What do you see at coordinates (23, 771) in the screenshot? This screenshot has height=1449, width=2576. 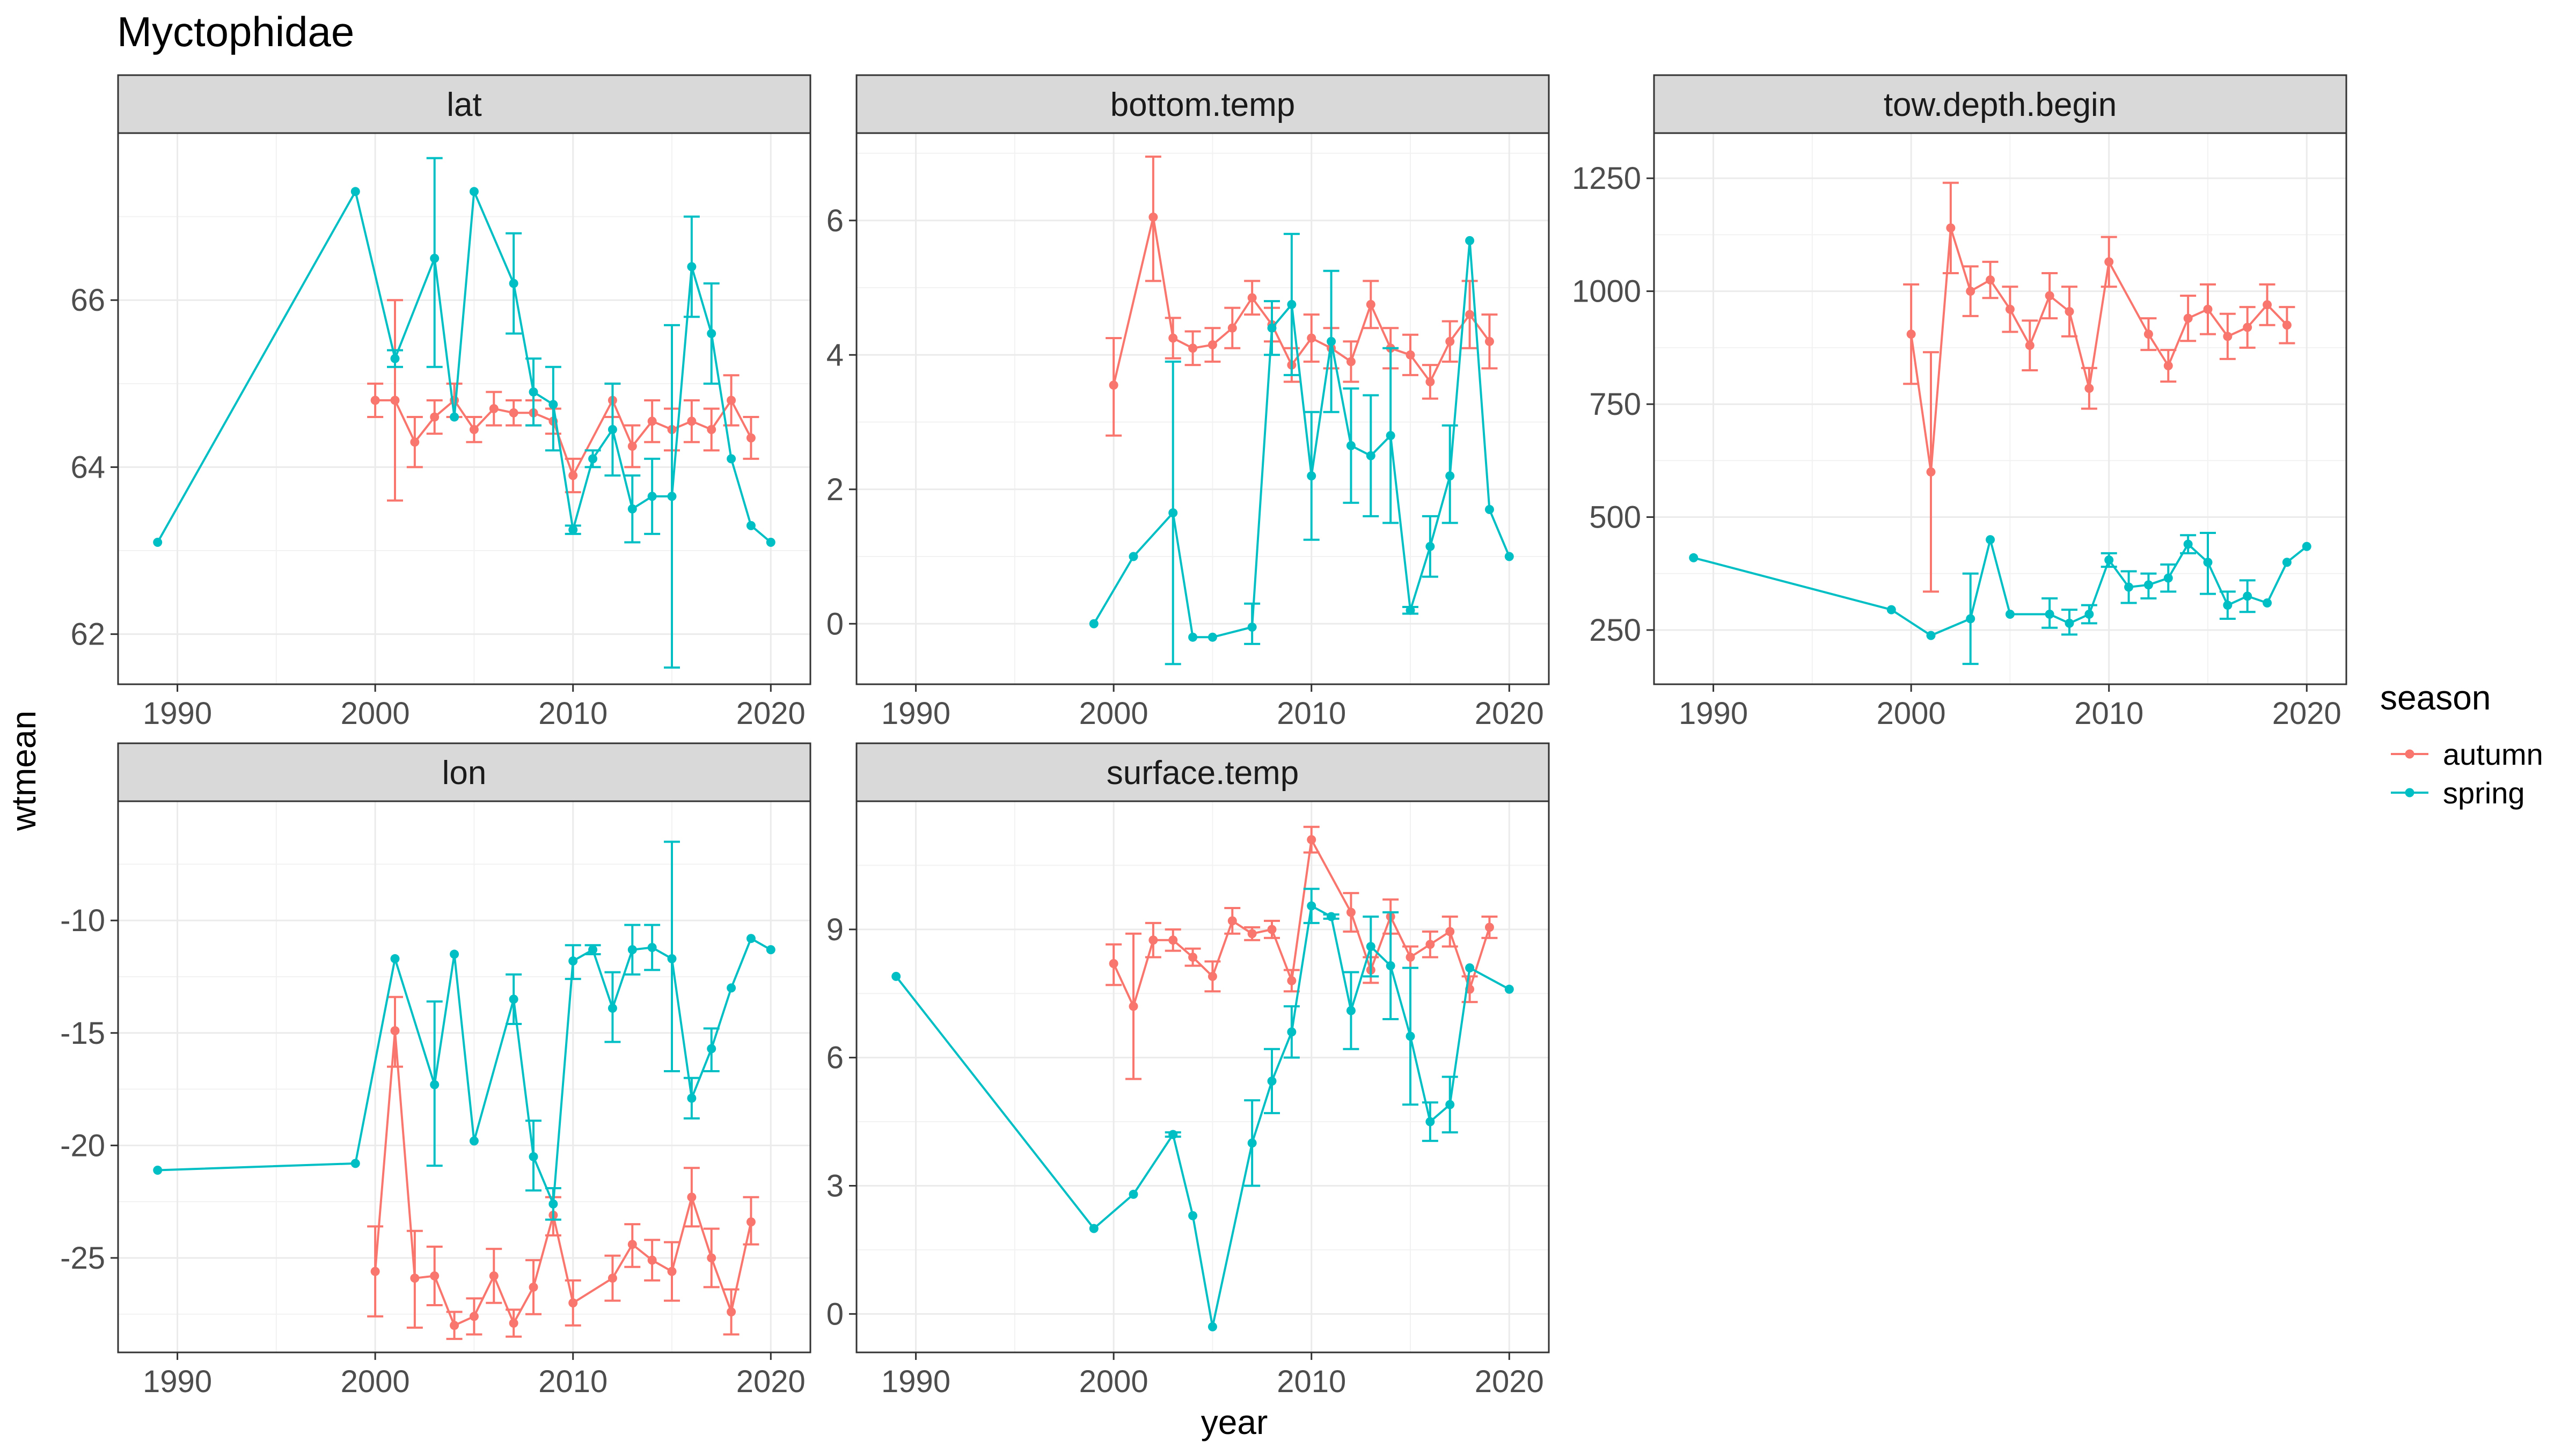 I see `y-axis-title: wtmean` at bounding box center [23, 771].